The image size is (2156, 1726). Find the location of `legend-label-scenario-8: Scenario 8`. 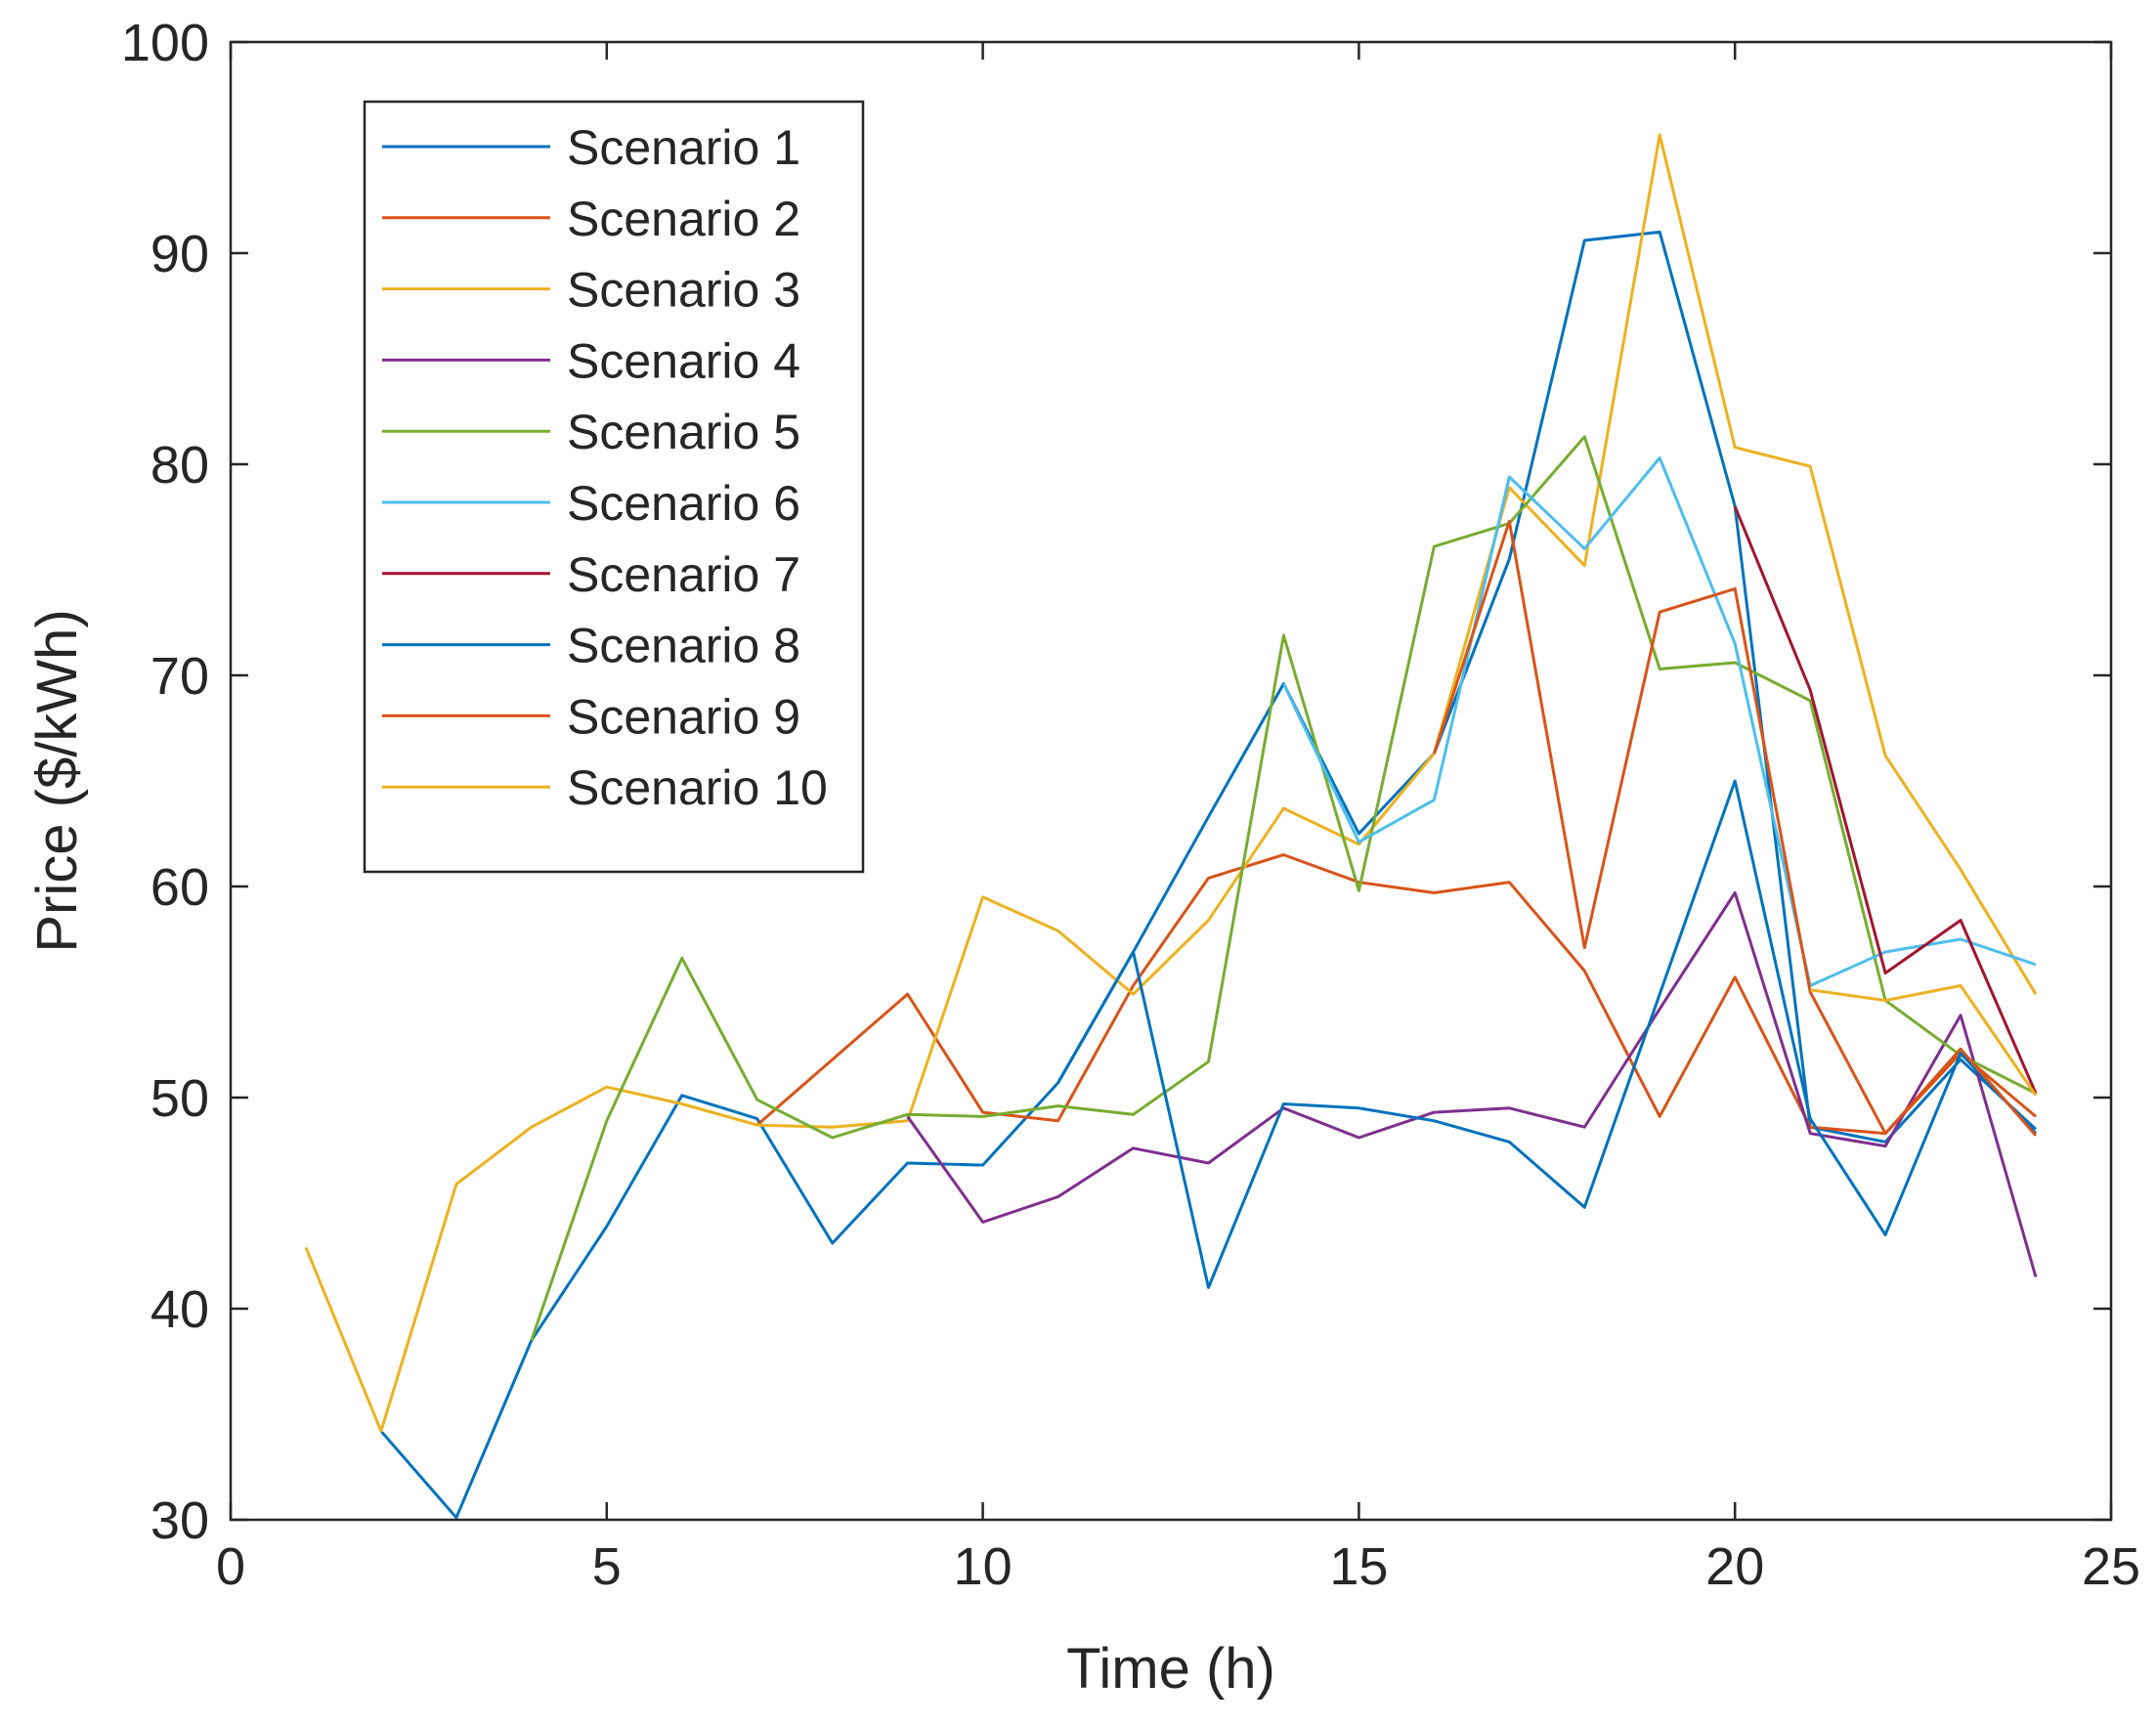

legend-label-scenario-8: Scenario 8 is located at coordinates (683, 646).